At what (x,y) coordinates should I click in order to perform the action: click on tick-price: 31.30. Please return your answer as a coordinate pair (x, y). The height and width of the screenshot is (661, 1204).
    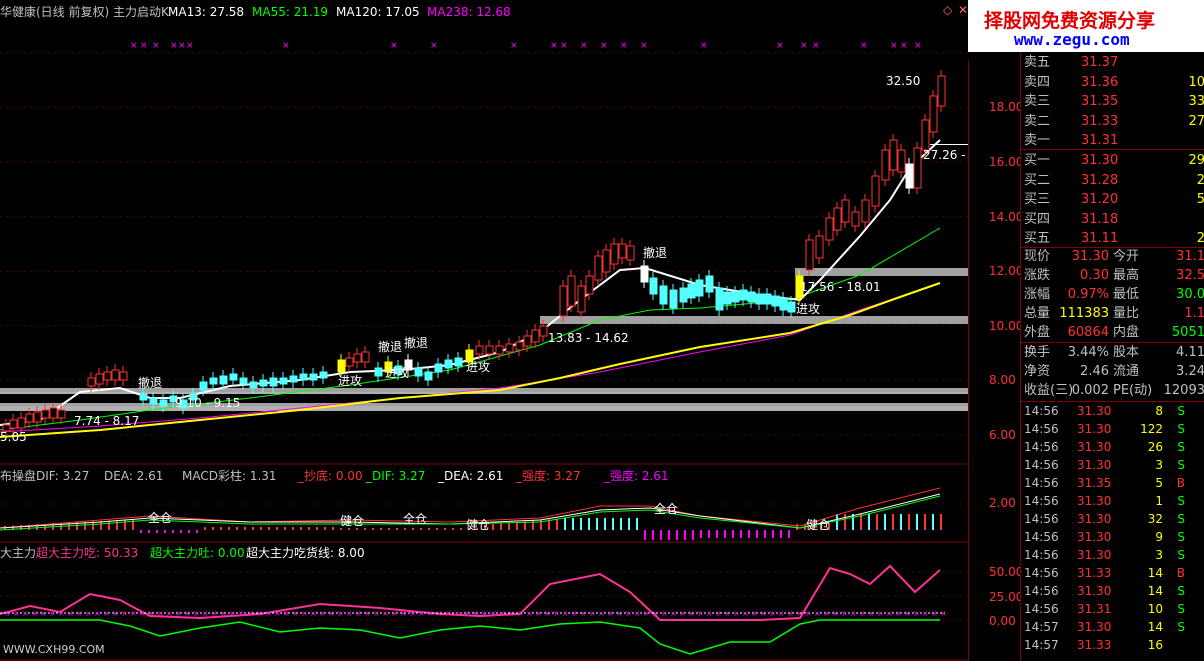
    Looking at the image, I should click on (1094, 501).